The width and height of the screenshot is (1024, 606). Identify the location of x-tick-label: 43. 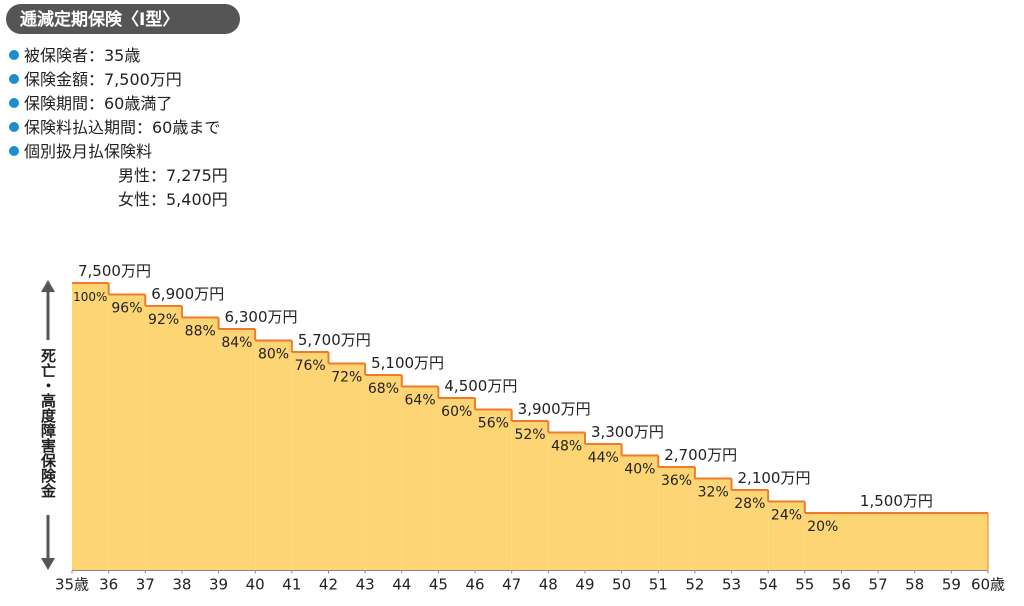
(365, 585).